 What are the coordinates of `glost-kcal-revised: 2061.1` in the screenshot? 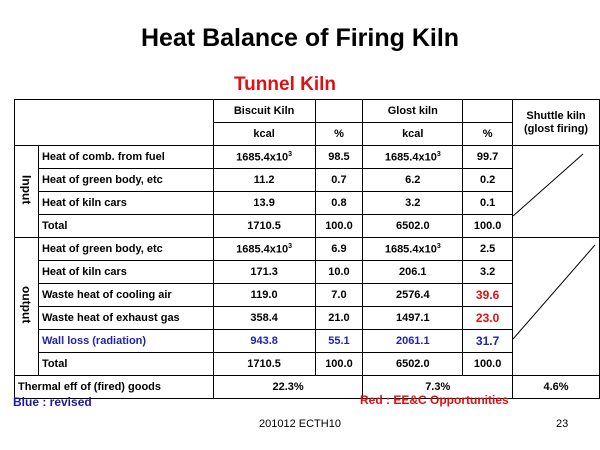 It's located at (413, 341).